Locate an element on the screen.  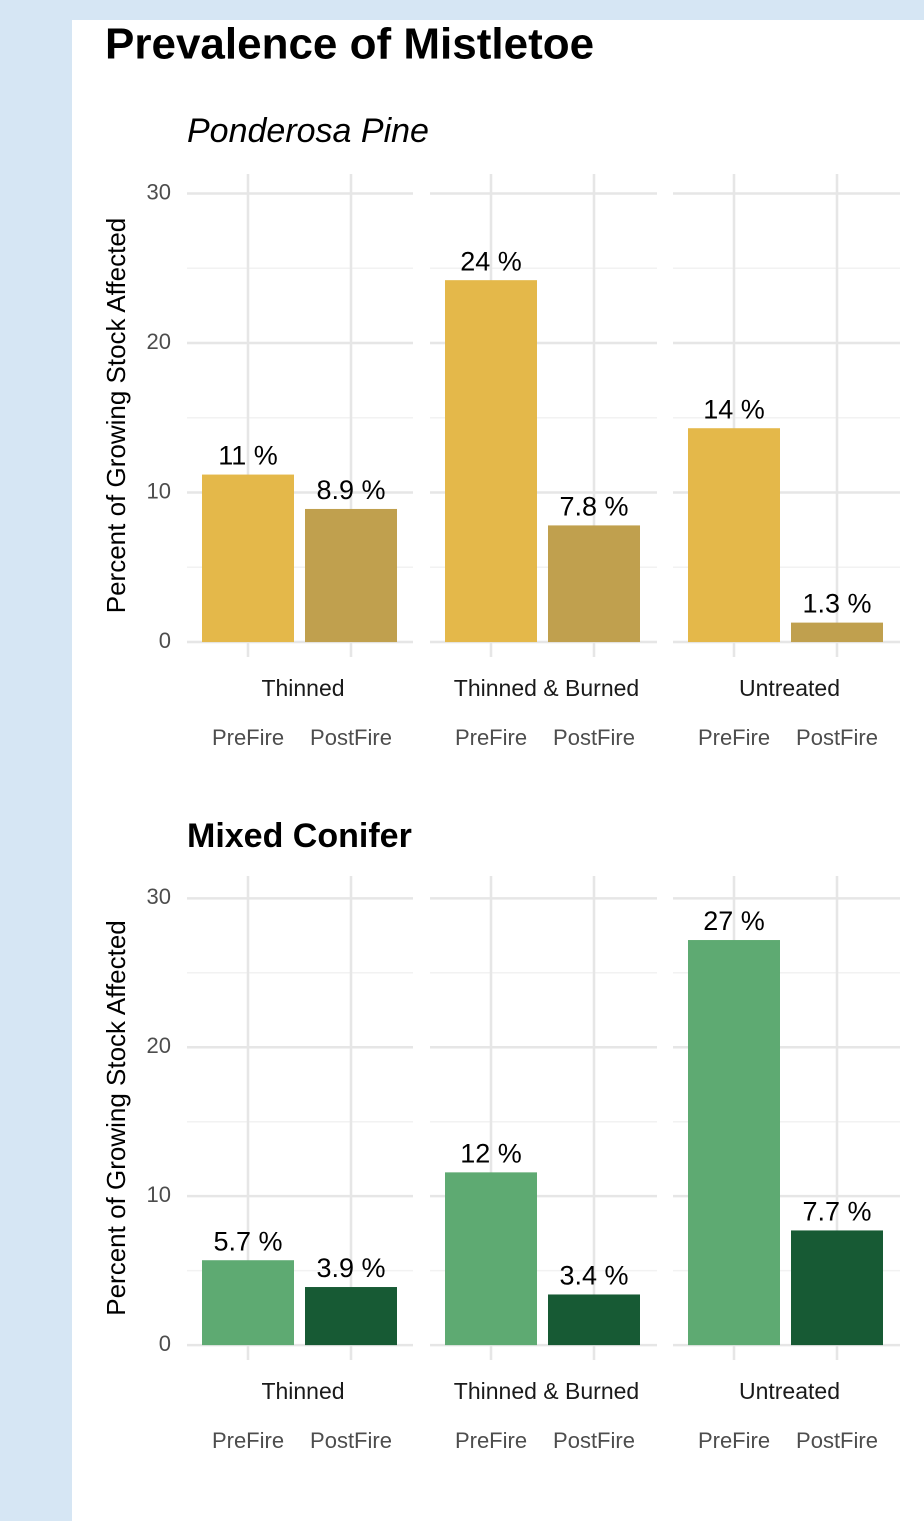
data-label: 7.8 % is located at coordinates (593, 507).